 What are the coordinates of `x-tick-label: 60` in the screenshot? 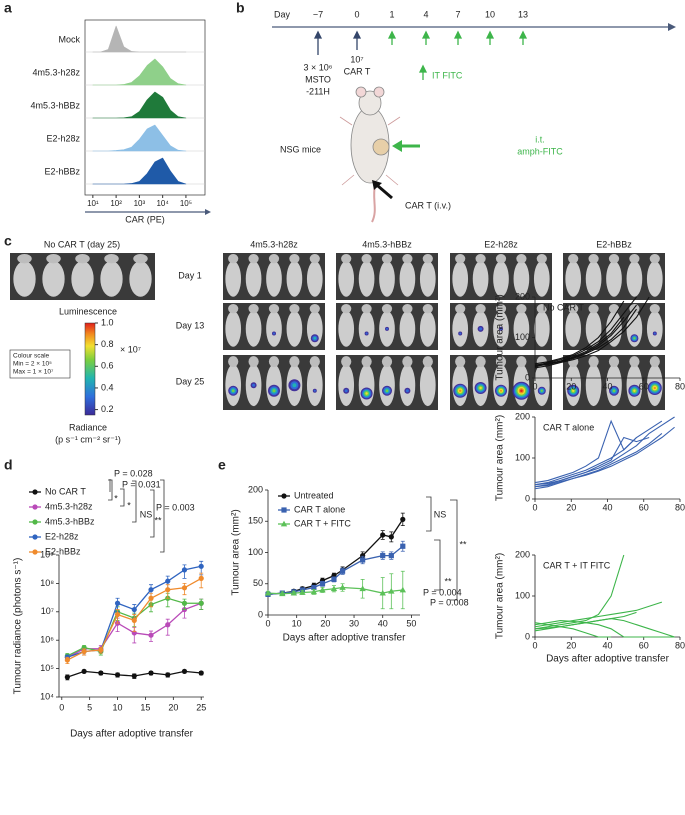 It's located at (644, 386).